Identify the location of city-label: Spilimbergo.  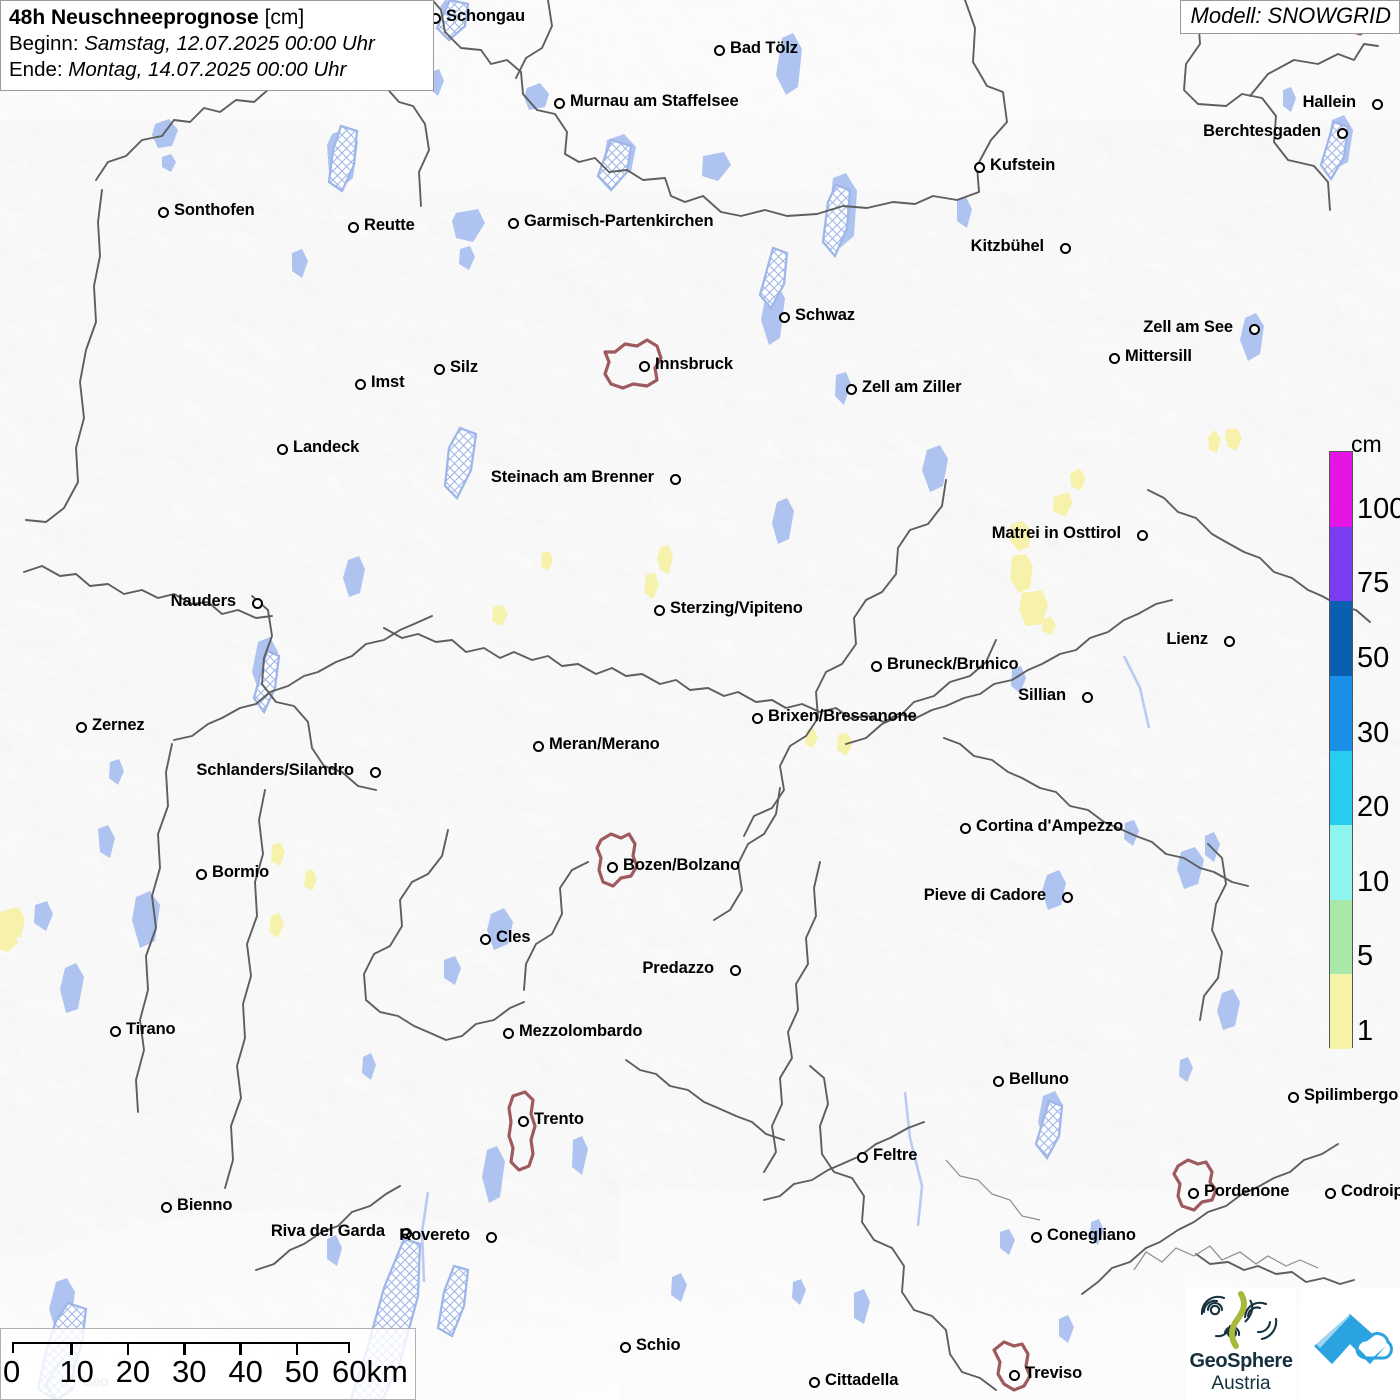
(1351, 1095).